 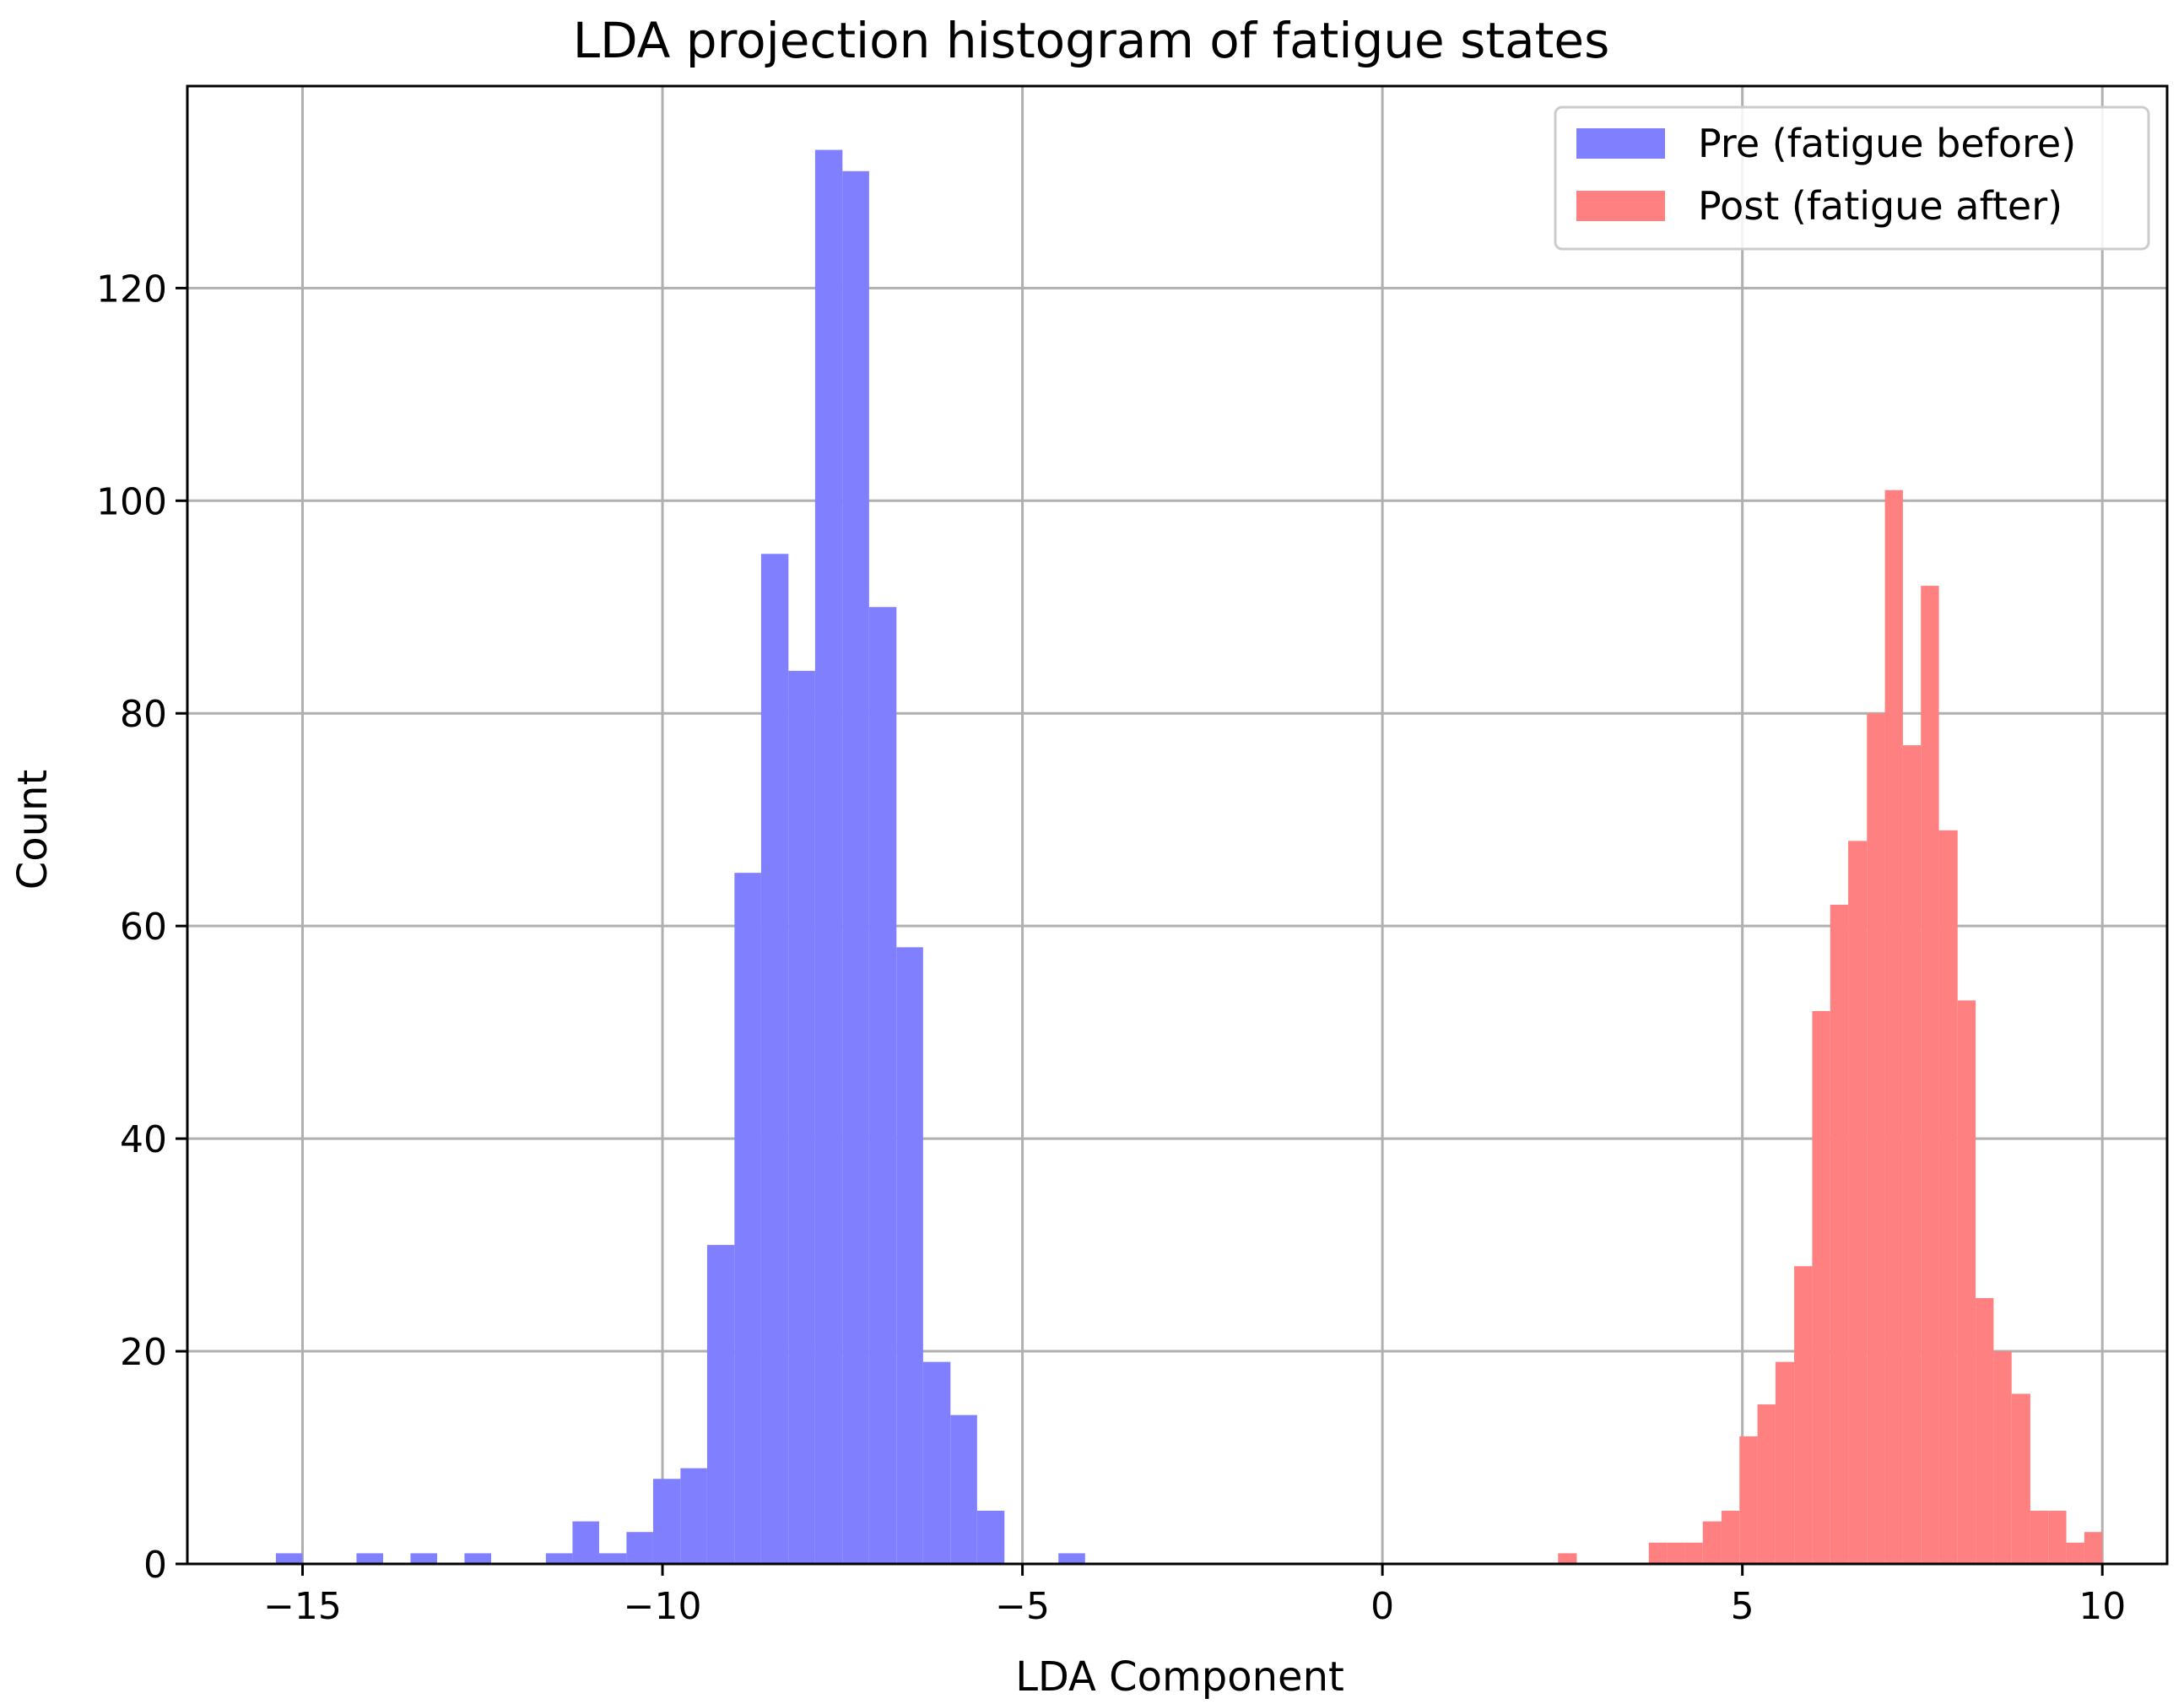 What do you see at coordinates (155, 1565) in the screenshot?
I see `y-tick-label: 0` at bounding box center [155, 1565].